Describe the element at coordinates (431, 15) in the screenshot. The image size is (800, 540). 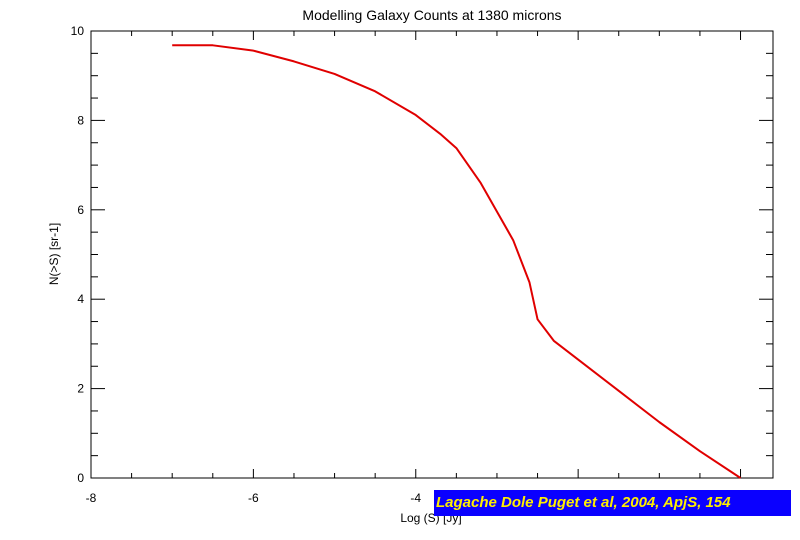
I see `chart-title: Modelling Galaxy Counts at 1380 microns` at that location.